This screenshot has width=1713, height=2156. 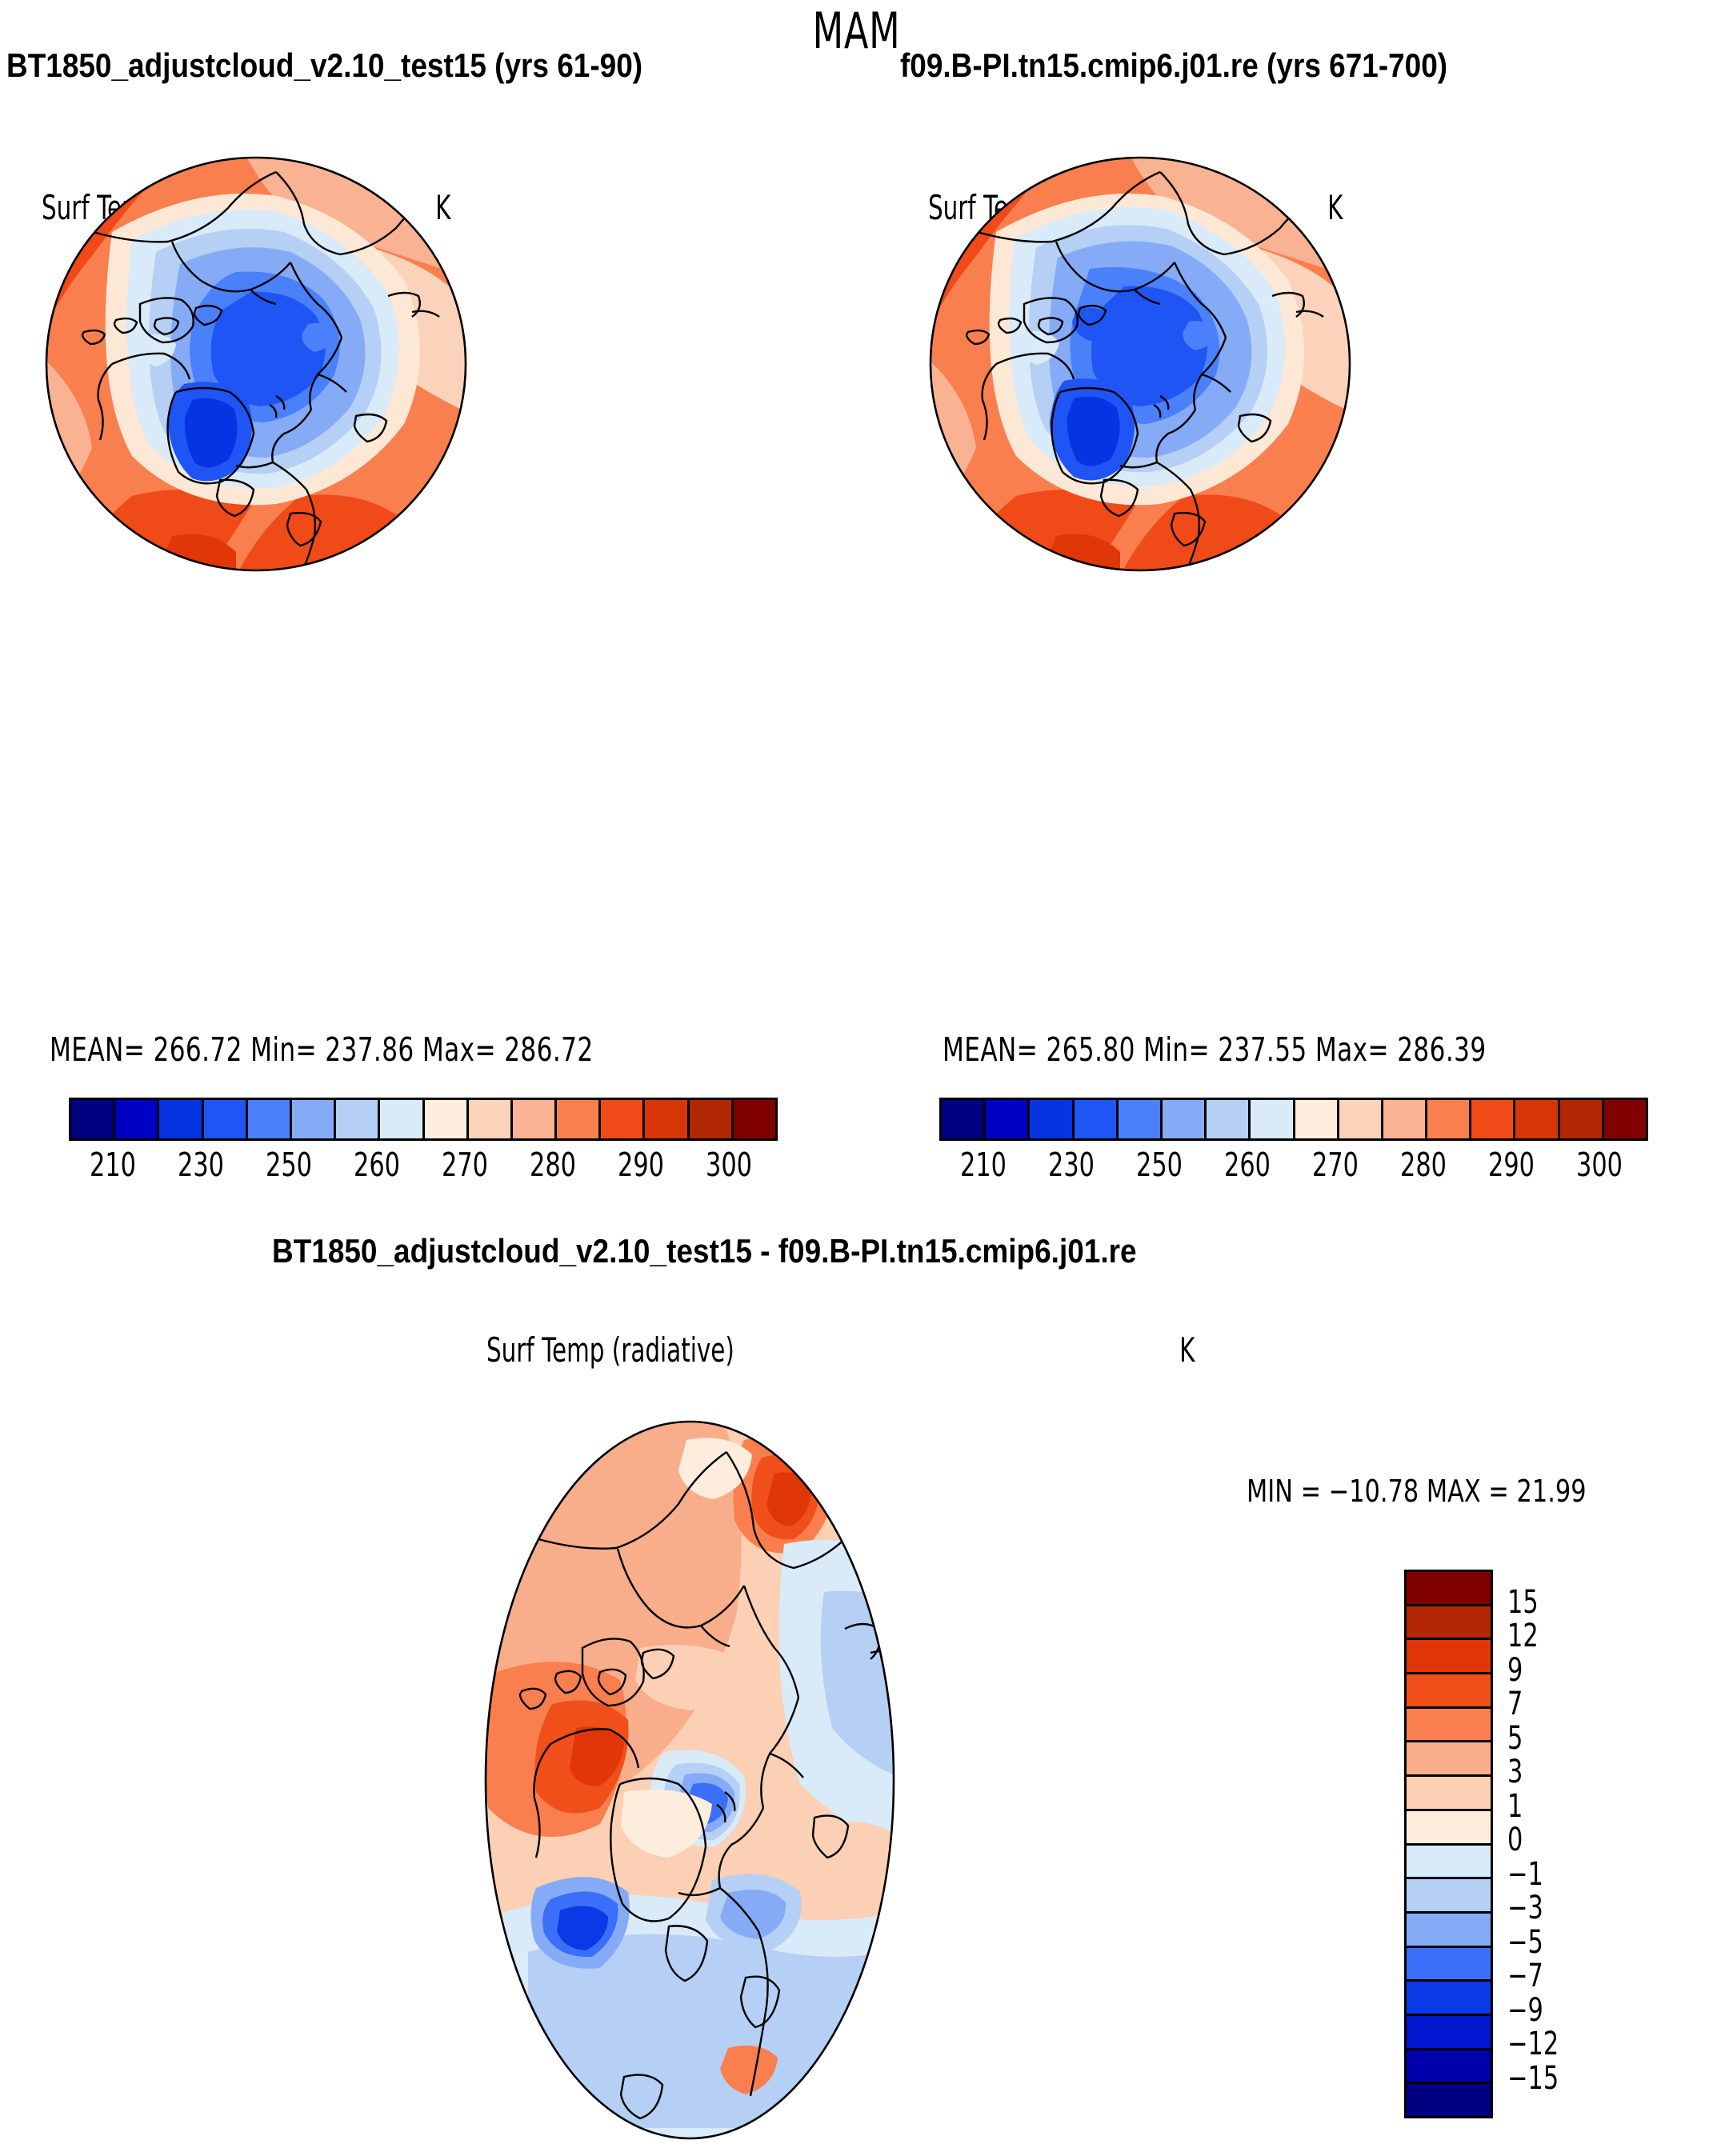 I want to click on right-panel-colorbar, so click(x=1293, y=1119).